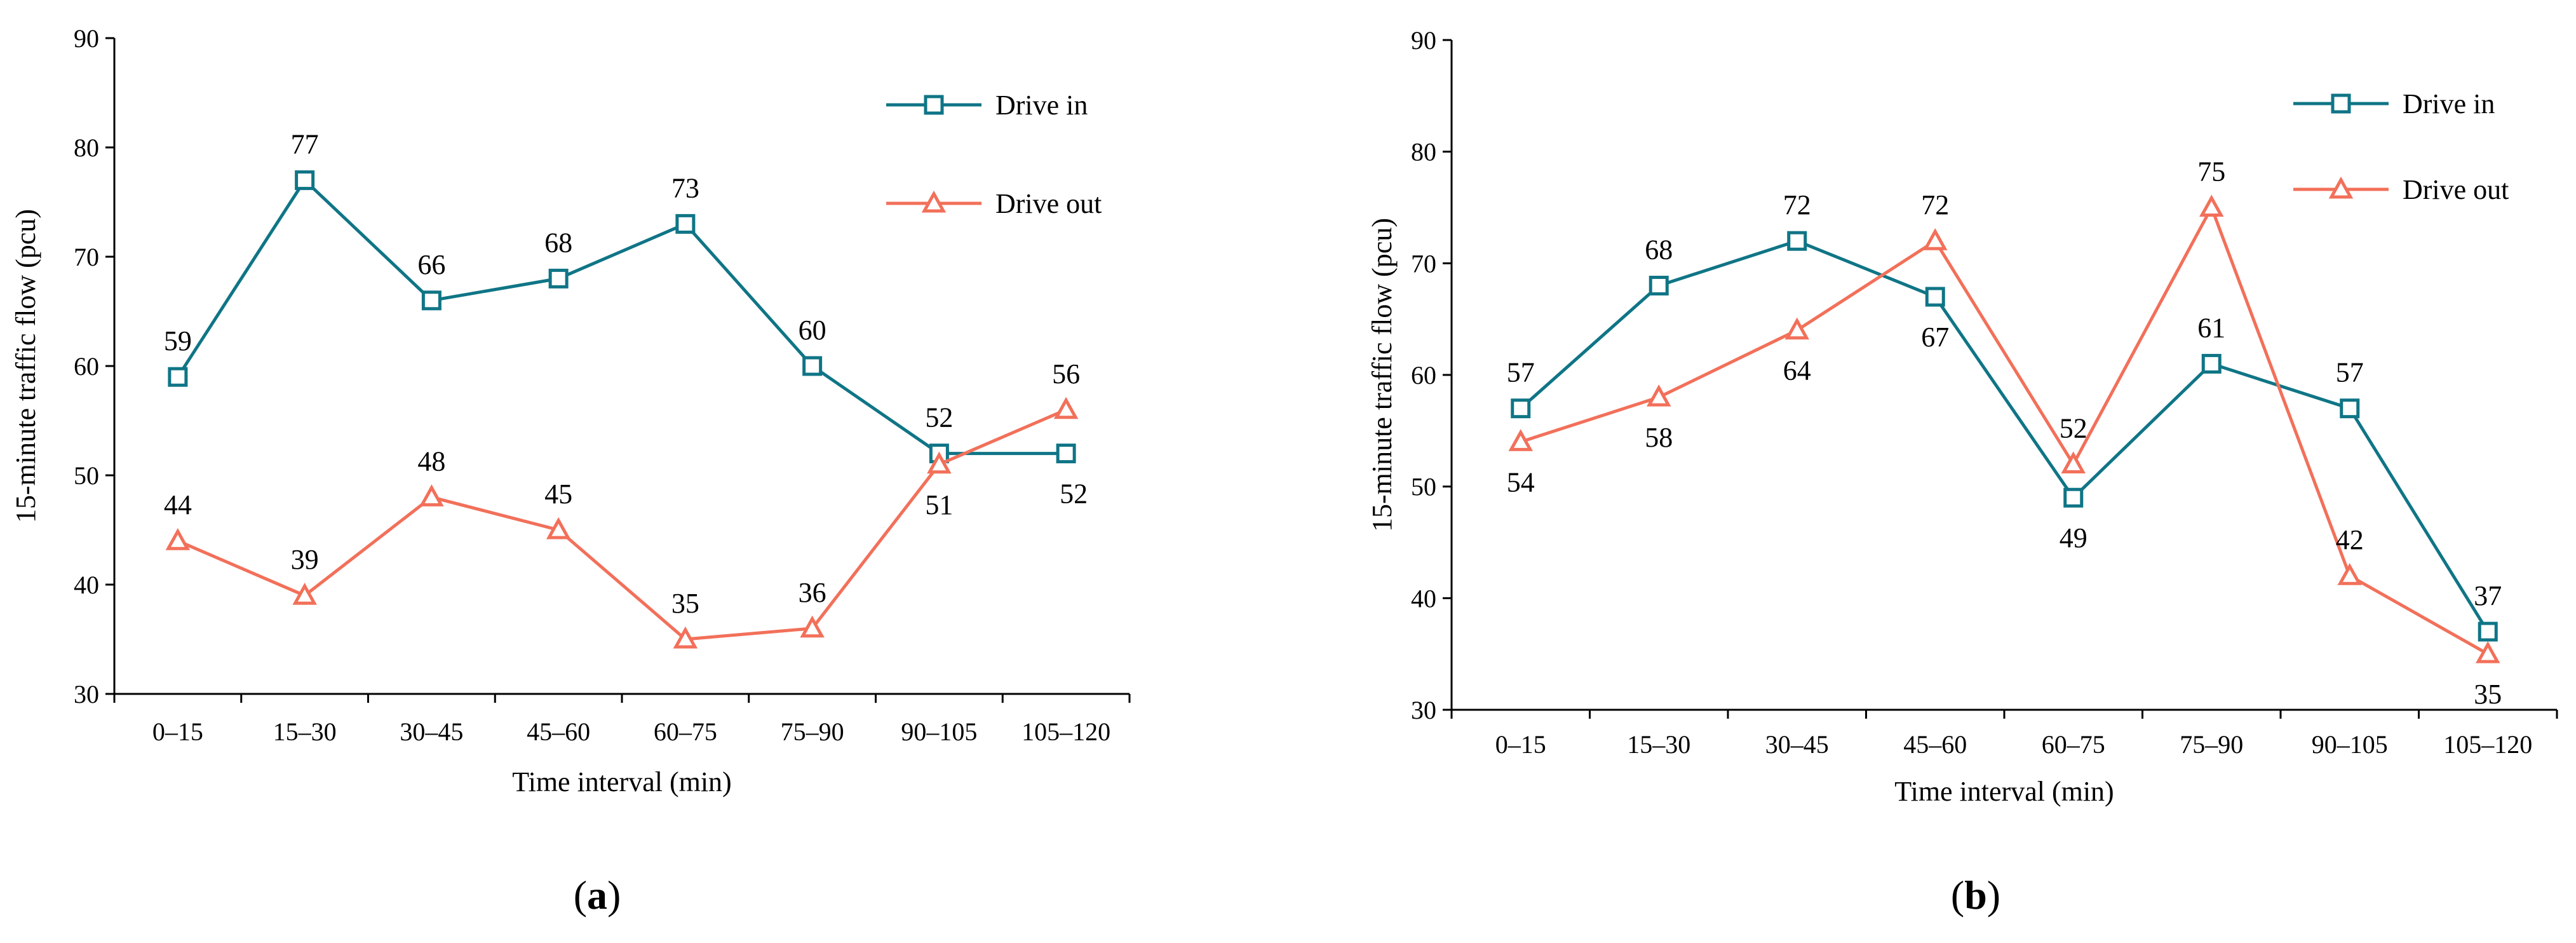  What do you see at coordinates (1659, 437) in the screenshot?
I see `data-label: 58` at bounding box center [1659, 437].